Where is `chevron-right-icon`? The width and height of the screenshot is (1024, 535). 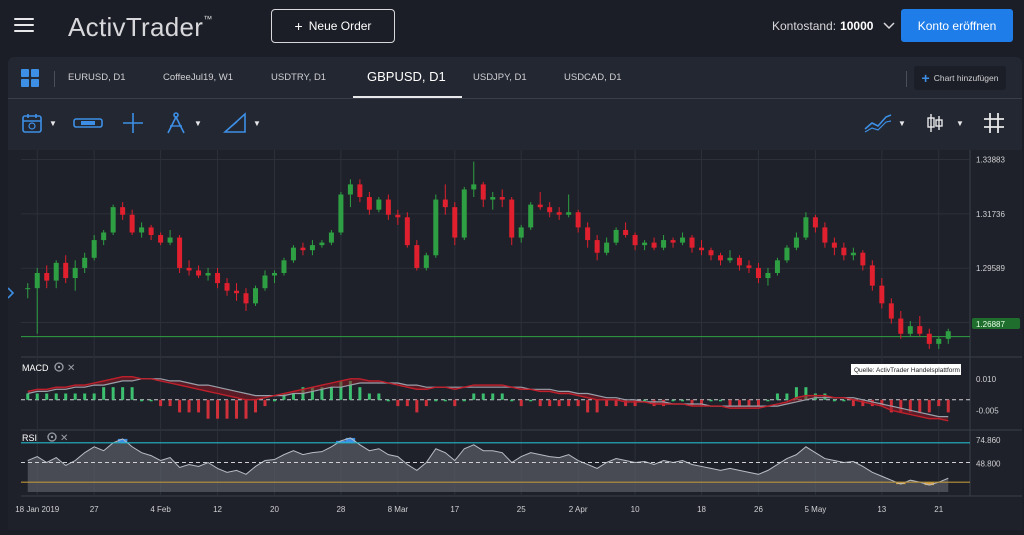
chevron-right-icon is located at coordinates (11, 293).